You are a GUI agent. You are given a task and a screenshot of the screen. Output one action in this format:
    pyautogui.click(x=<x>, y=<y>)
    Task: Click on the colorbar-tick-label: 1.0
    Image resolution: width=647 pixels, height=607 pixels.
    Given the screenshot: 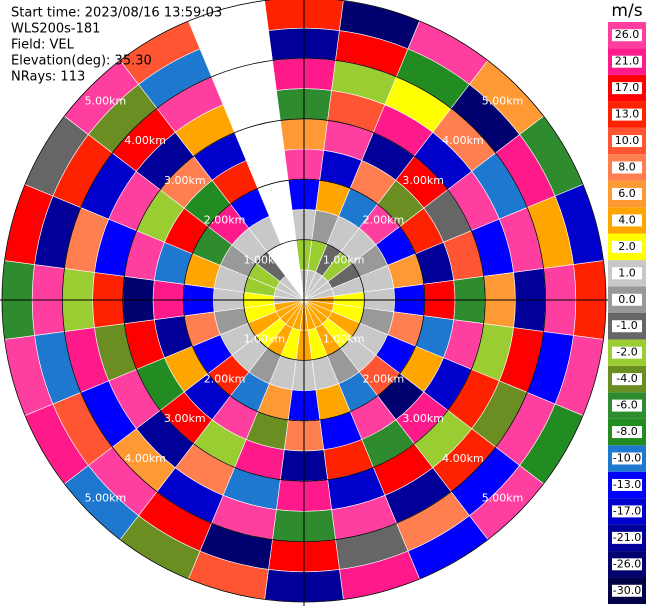 What is the action you would take?
    pyautogui.click(x=627, y=272)
    